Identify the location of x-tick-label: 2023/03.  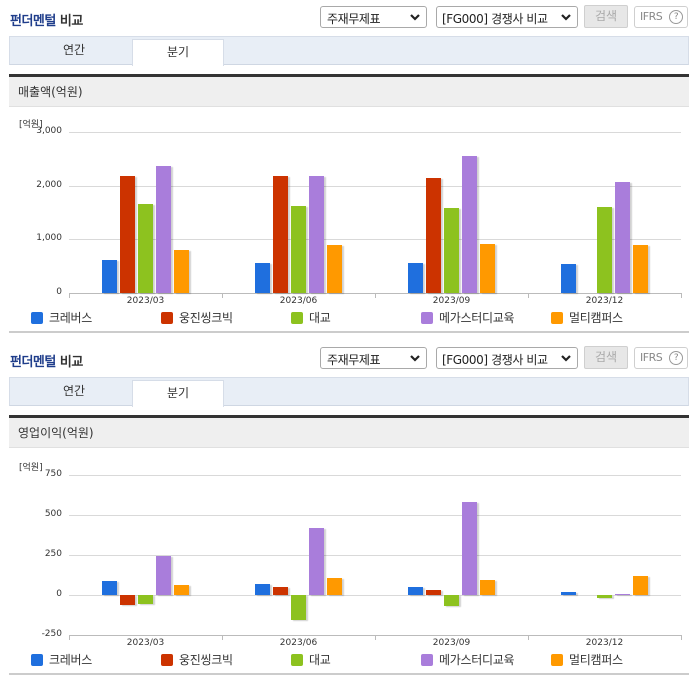
(145, 643).